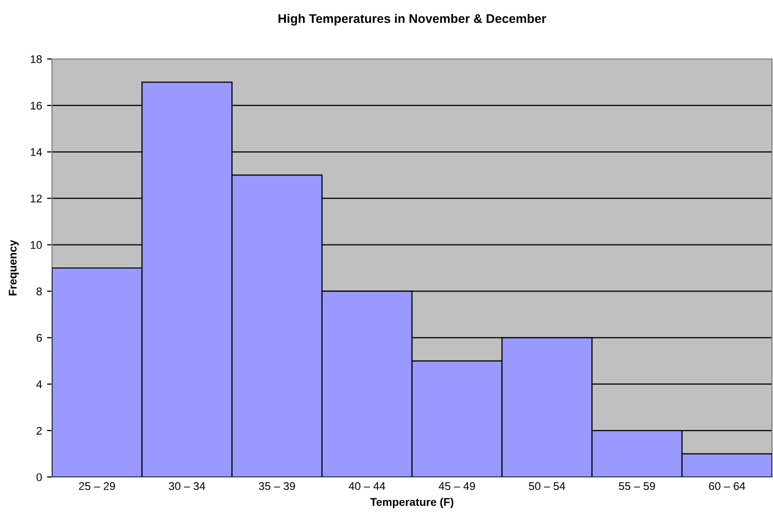 The image size is (773, 520). Describe the element at coordinates (36, 245) in the screenshot. I see `y-tick-label: 10` at that location.